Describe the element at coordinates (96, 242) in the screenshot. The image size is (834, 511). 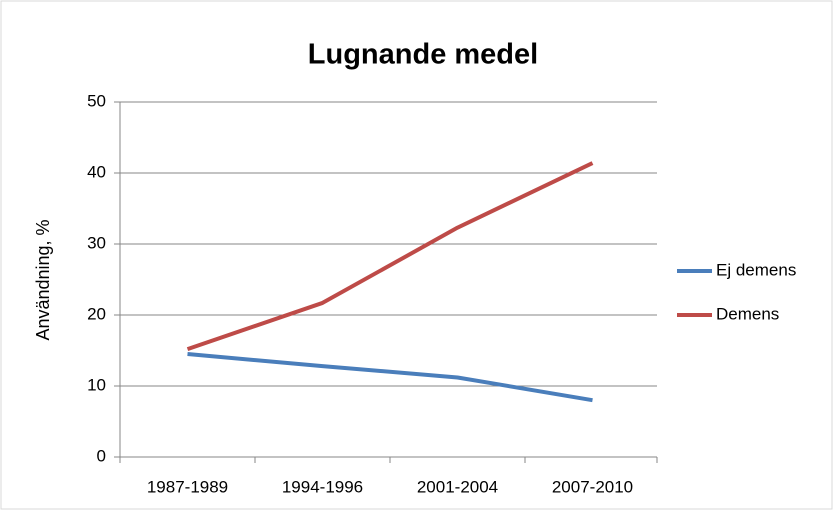
I see `y-tick-label: 30` at that location.